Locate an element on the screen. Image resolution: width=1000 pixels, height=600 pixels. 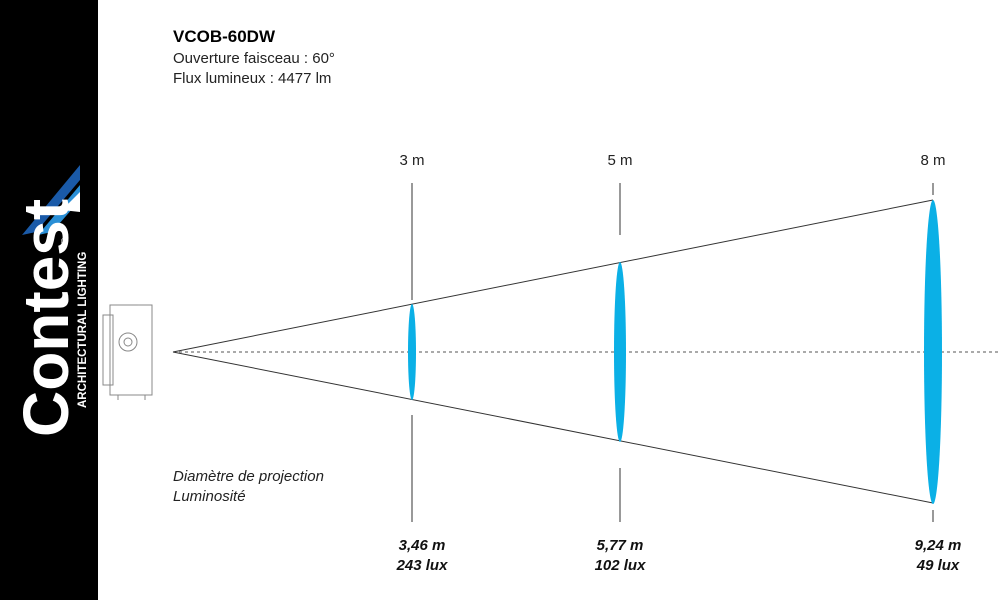
illuminance: 243 lux is located at coordinates (422, 565).